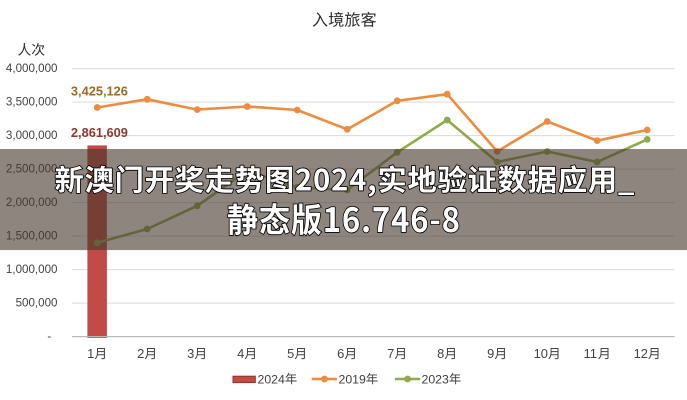 Image resolution: width=687 pixels, height=400 pixels. Describe the element at coordinates (290, 353) in the screenshot. I see `svg-text: 5` at that location.